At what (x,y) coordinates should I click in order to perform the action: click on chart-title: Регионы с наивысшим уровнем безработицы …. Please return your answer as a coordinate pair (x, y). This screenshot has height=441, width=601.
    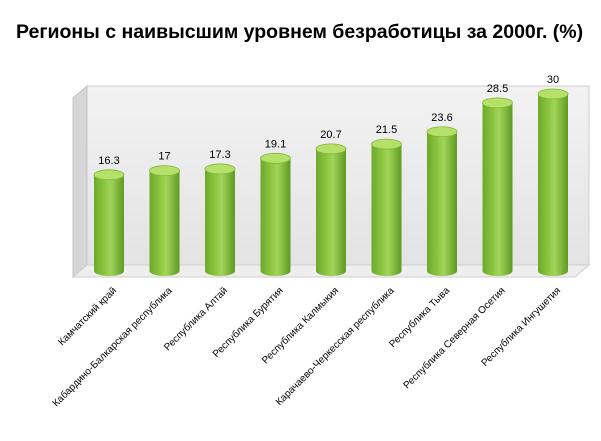
    Looking at the image, I should click on (300, 32).